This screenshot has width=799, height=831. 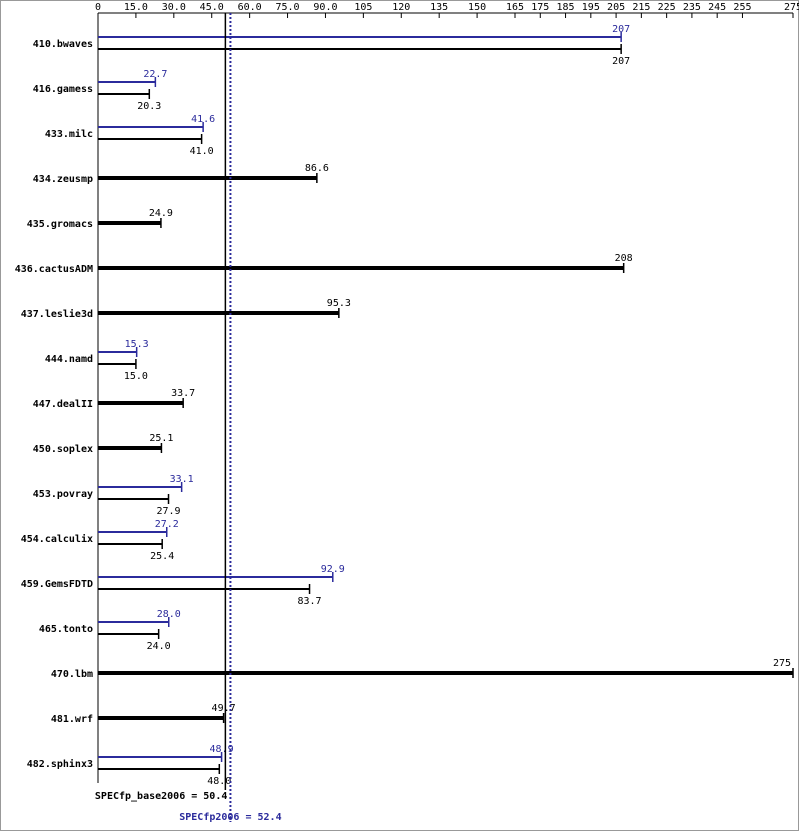 I want to click on reference-label: SPECfp_base2006 = 50.4, so click(x=161, y=796).